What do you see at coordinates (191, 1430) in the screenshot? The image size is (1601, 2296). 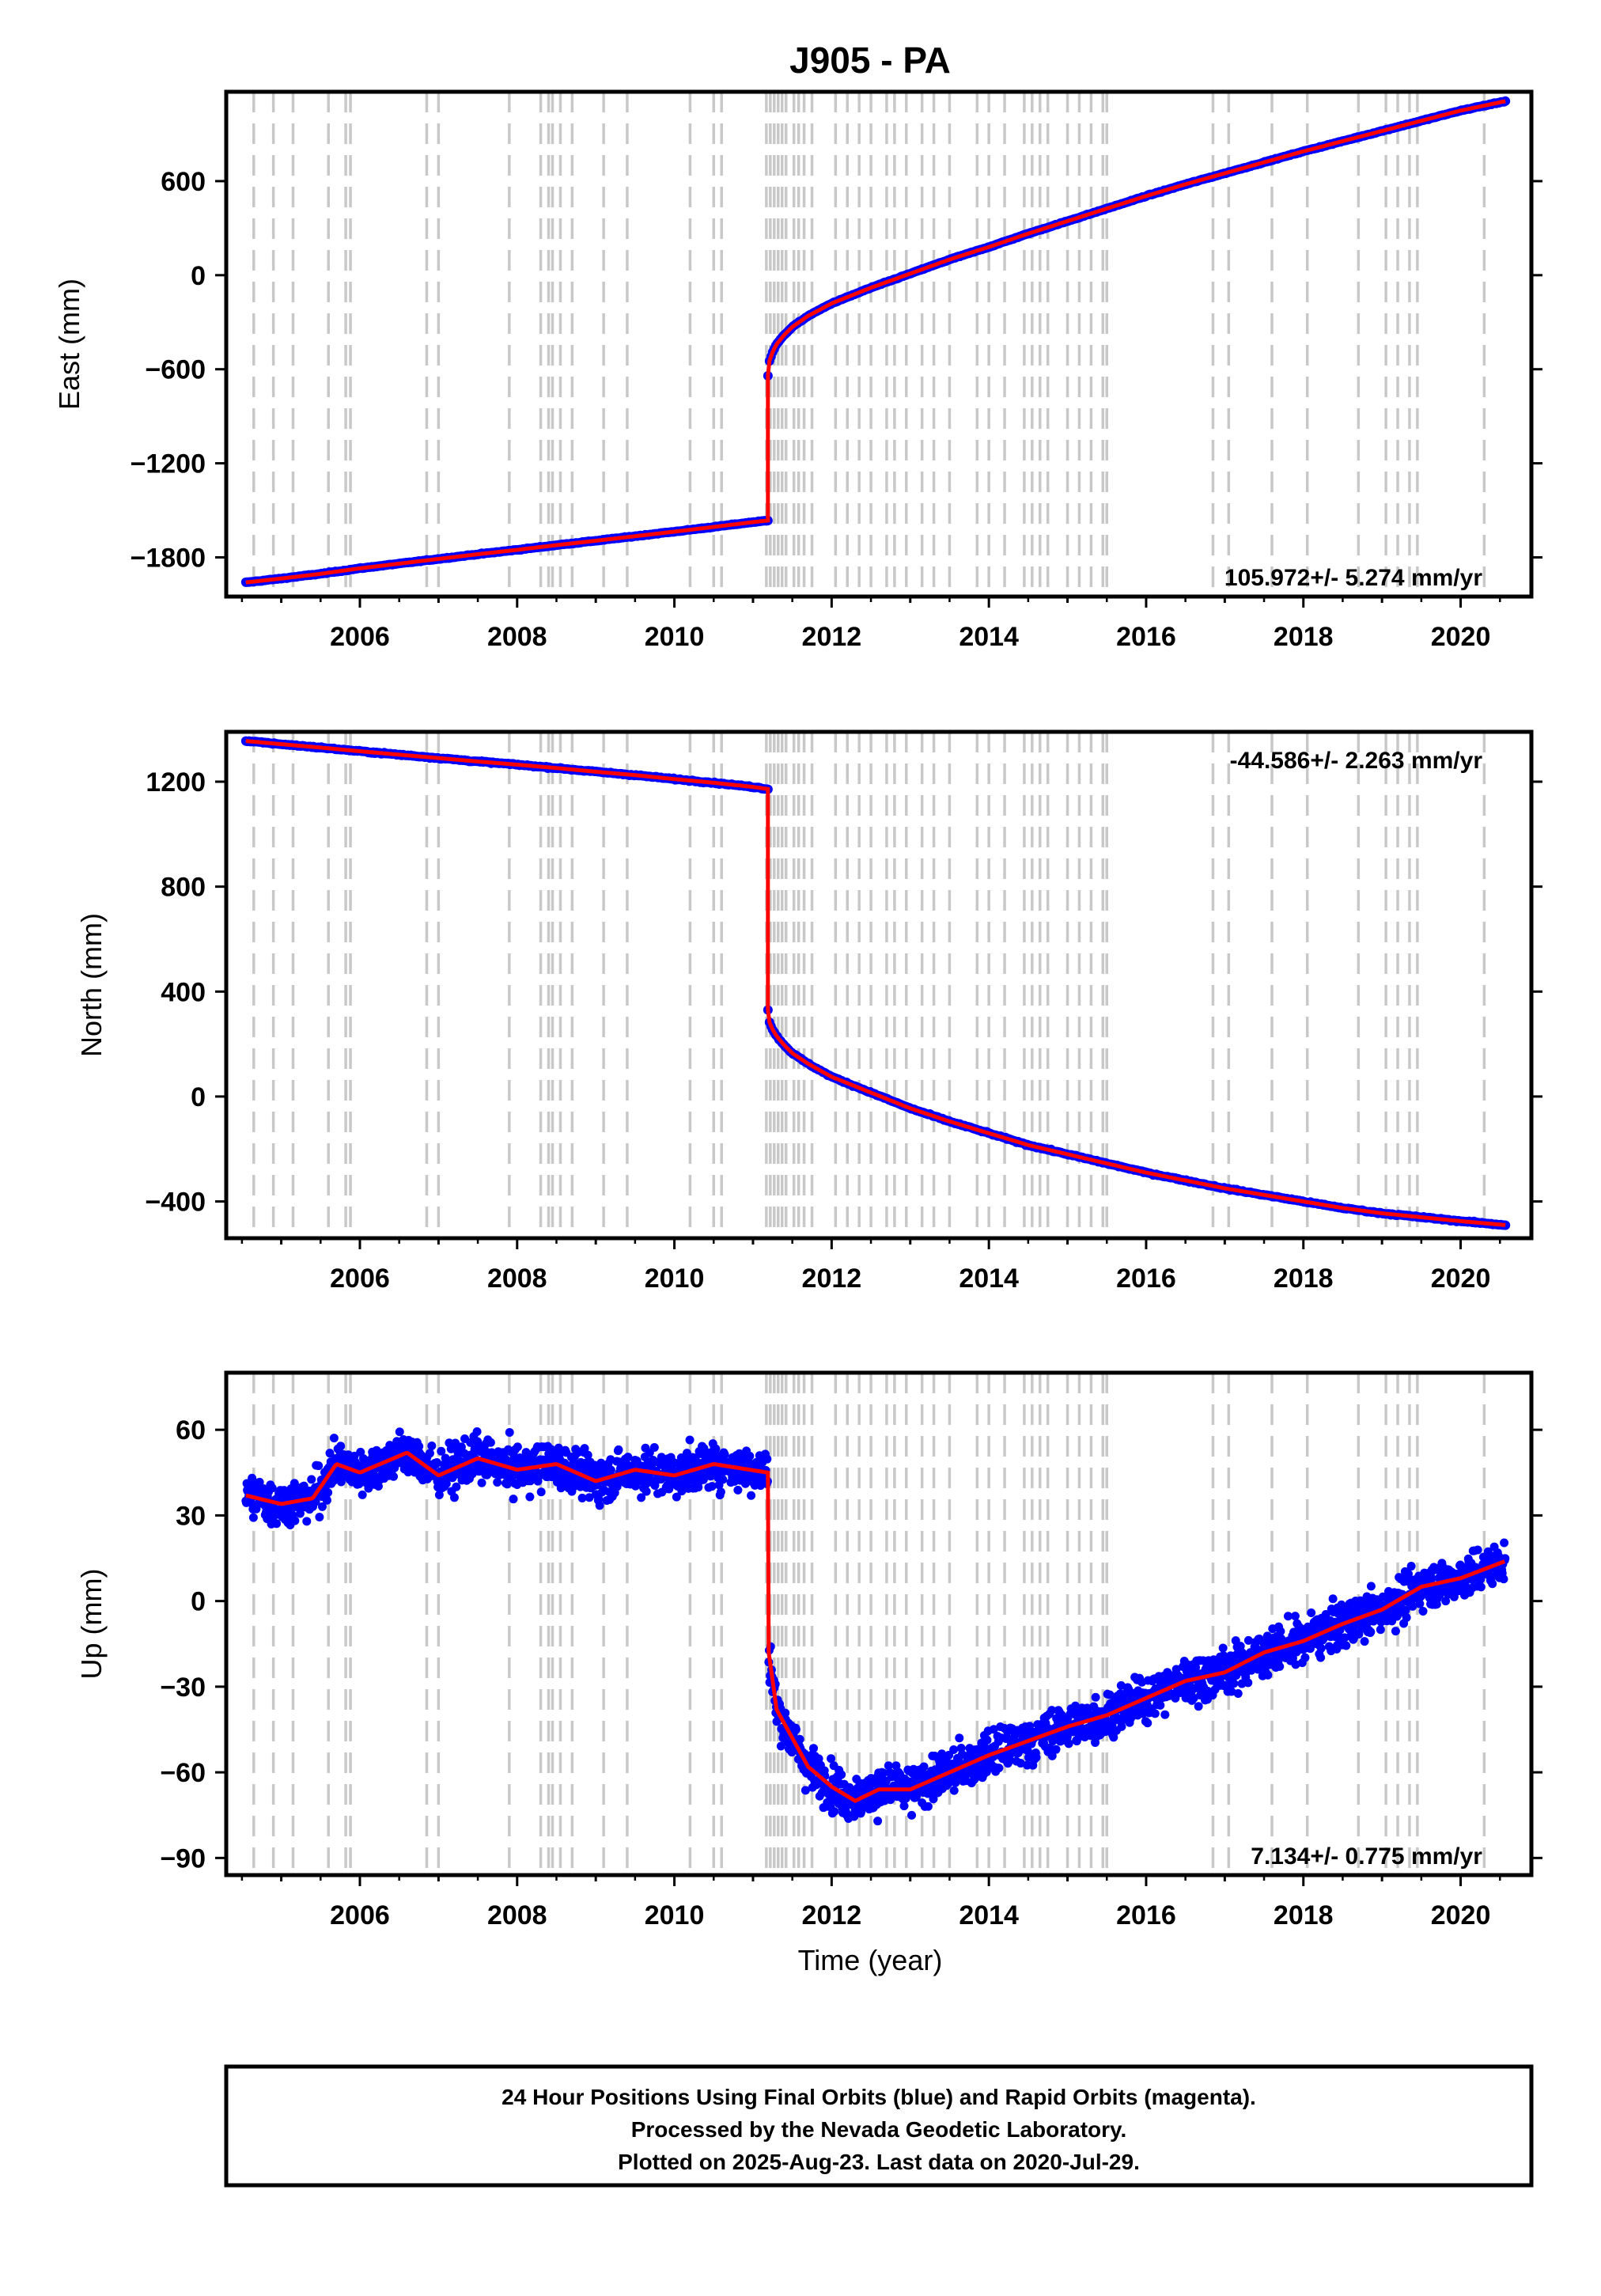 I see `y-tick-label: 60` at bounding box center [191, 1430].